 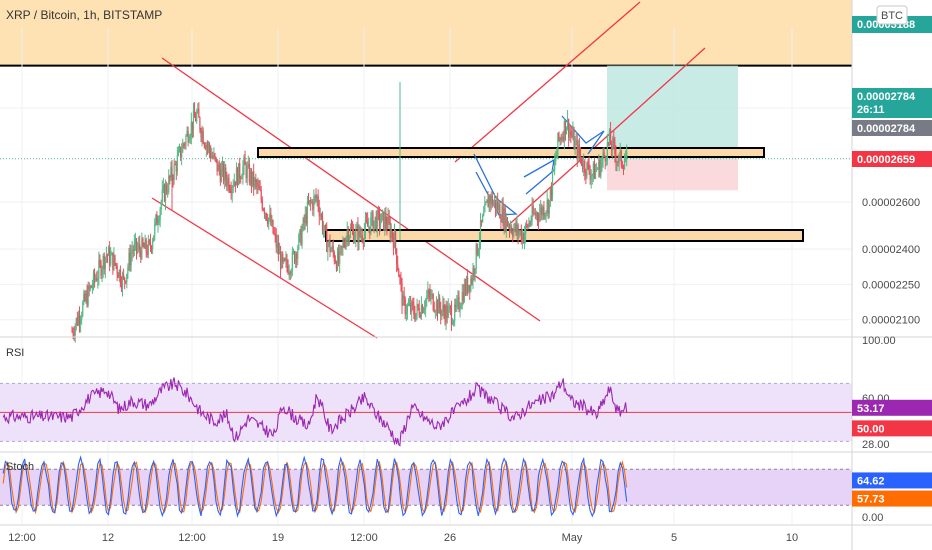 What do you see at coordinates (192, 538) in the screenshot?
I see `time-tick-label: 12:00` at bounding box center [192, 538].